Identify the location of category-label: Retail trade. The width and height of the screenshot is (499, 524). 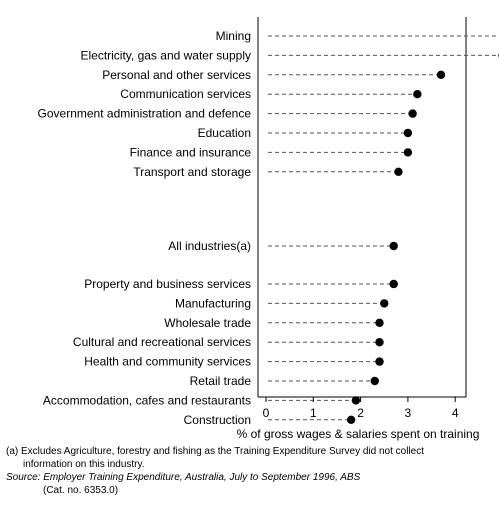
(221, 381).